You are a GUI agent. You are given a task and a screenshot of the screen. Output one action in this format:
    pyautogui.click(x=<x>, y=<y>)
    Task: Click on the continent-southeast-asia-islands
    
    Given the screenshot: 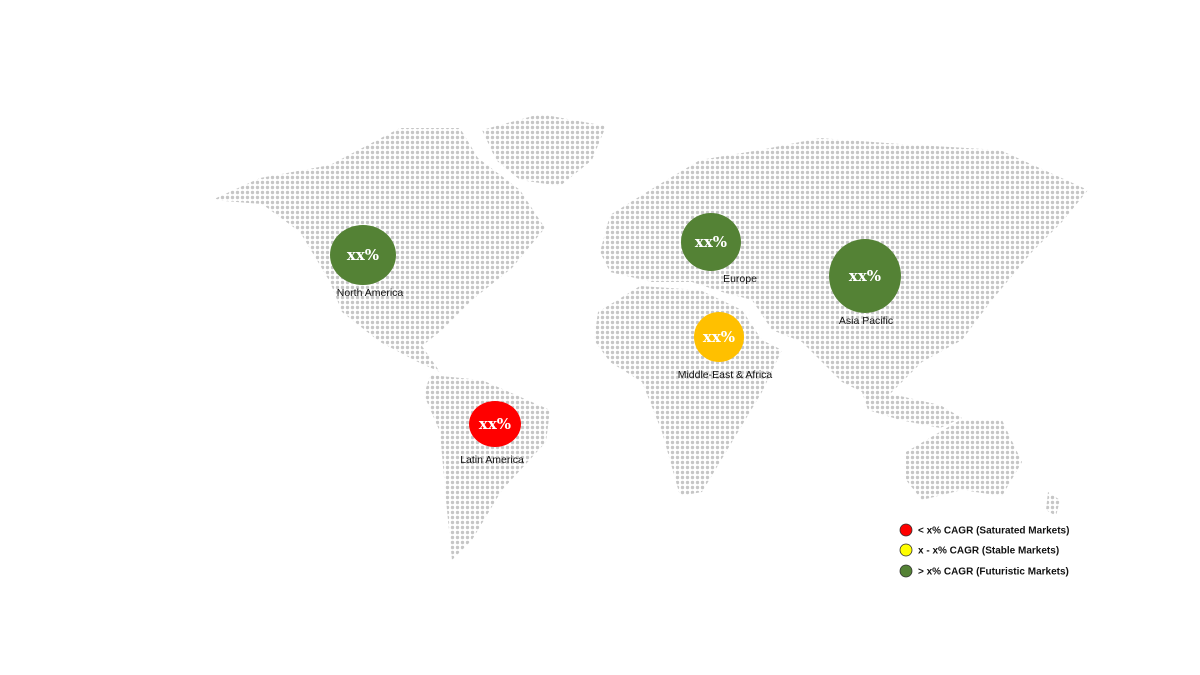 What is the action you would take?
    pyautogui.click(x=912, y=410)
    